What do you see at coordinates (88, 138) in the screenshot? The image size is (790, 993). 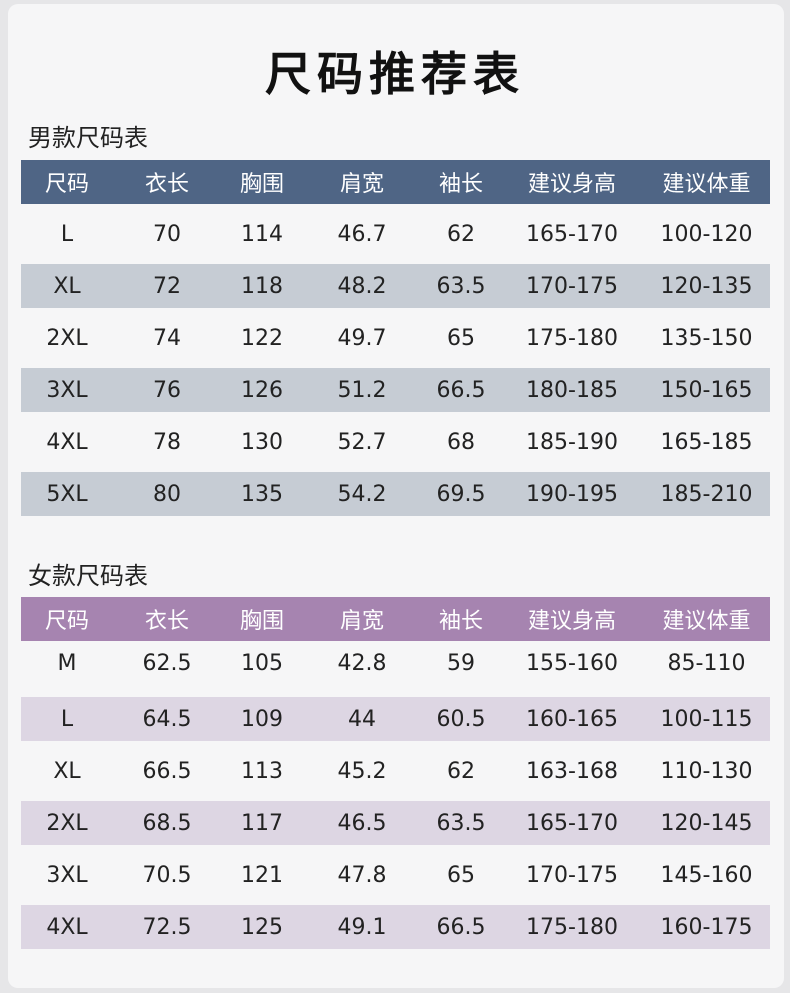 I see `male-section-label: 男款尺码表` at bounding box center [88, 138].